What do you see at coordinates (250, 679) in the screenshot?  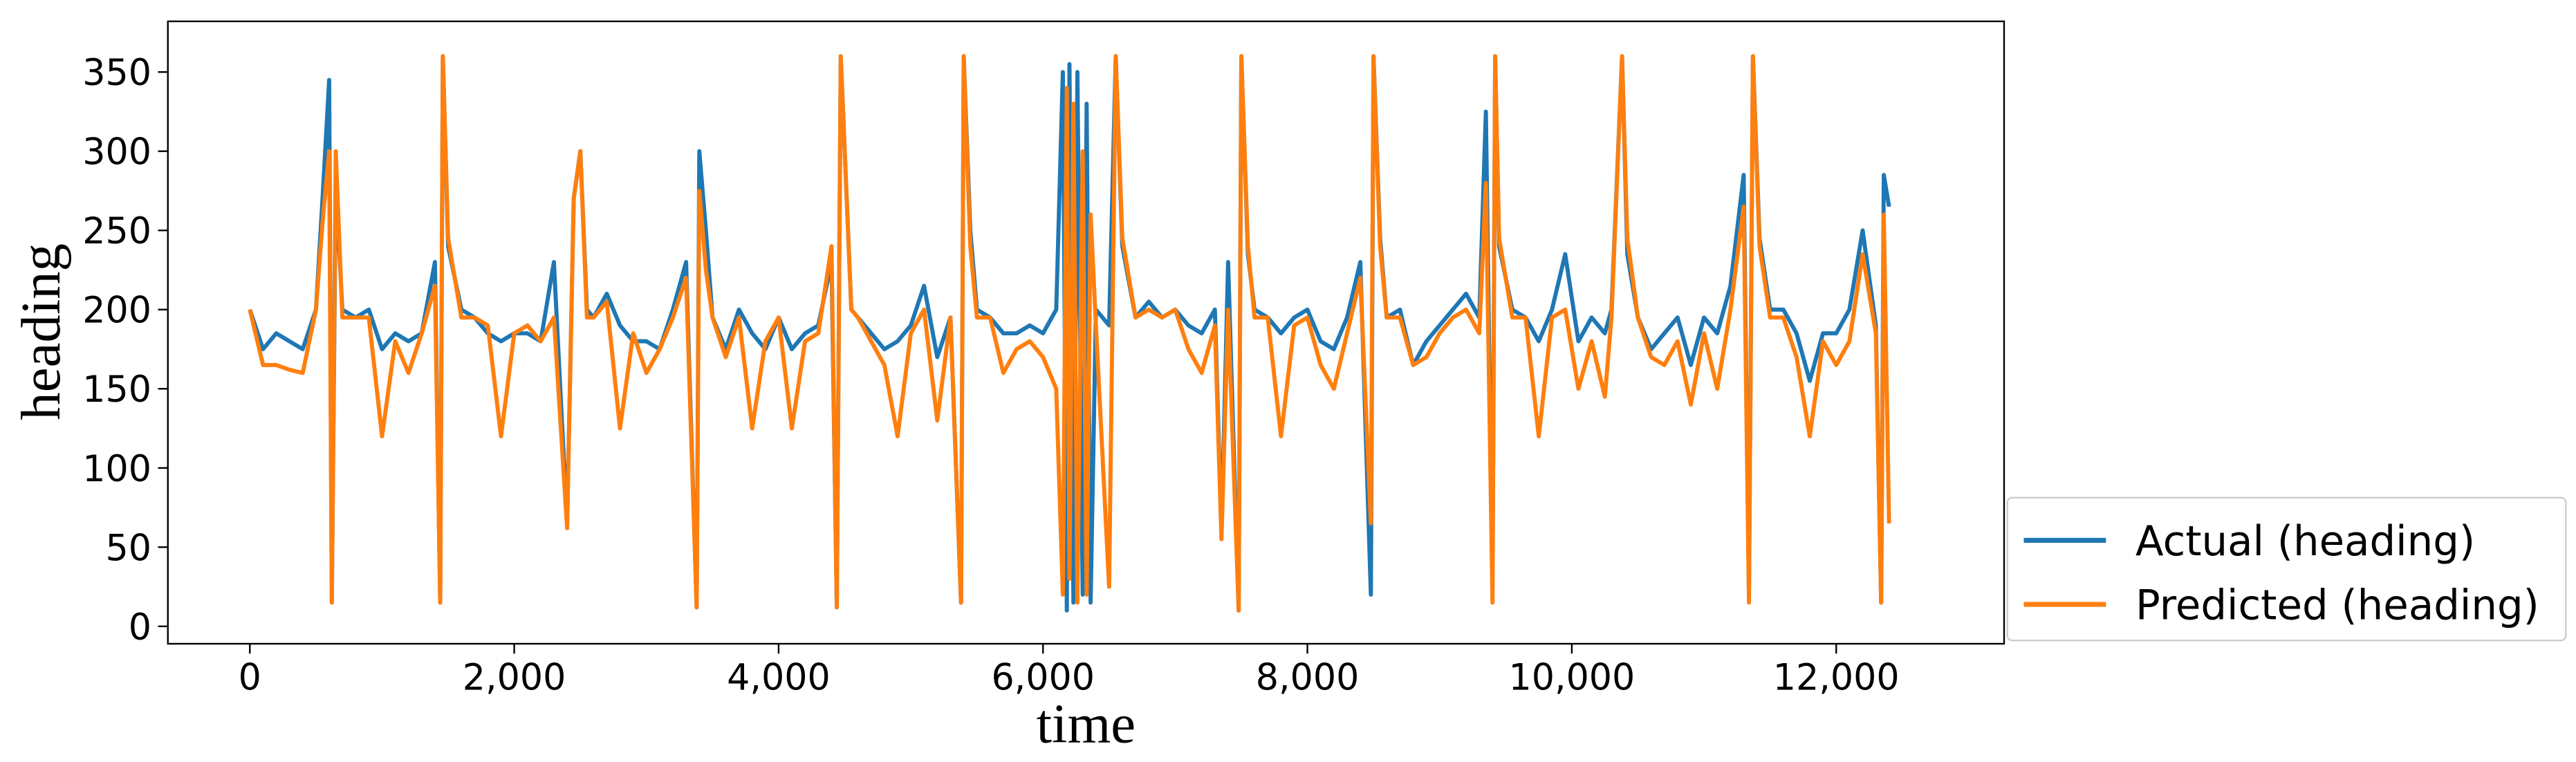 I see `x-tick-label: 0` at bounding box center [250, 679].